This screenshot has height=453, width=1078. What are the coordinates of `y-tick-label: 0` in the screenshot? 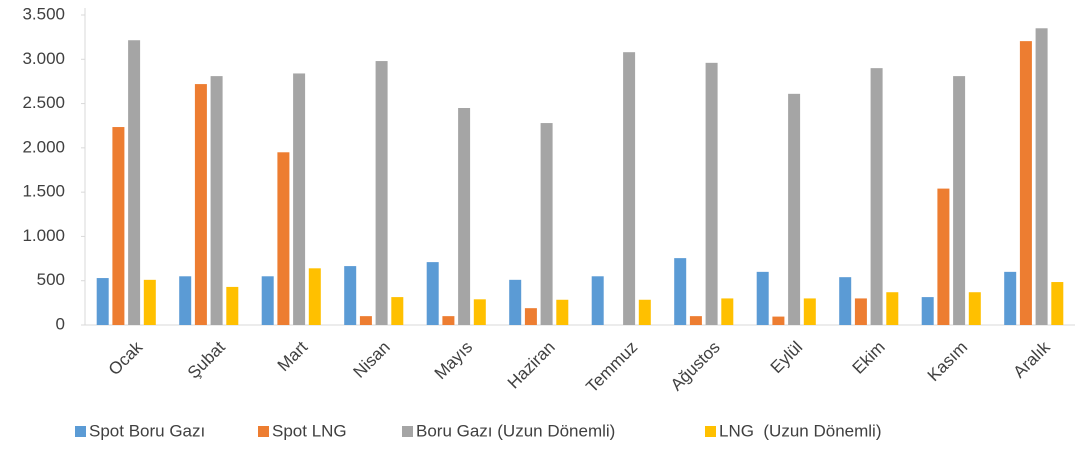 It's located at (60, 323).